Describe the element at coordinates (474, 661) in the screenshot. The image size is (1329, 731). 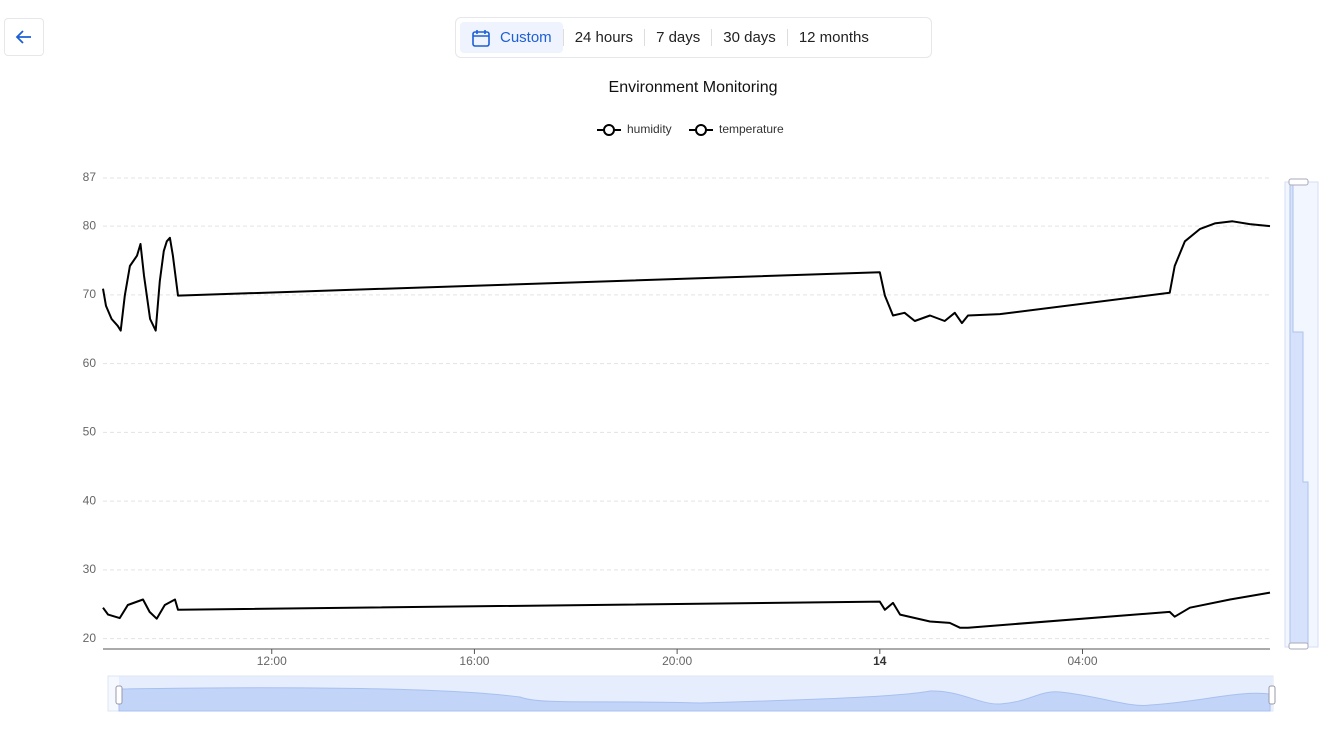
I see `x-tick-label: 16:00` at that location.